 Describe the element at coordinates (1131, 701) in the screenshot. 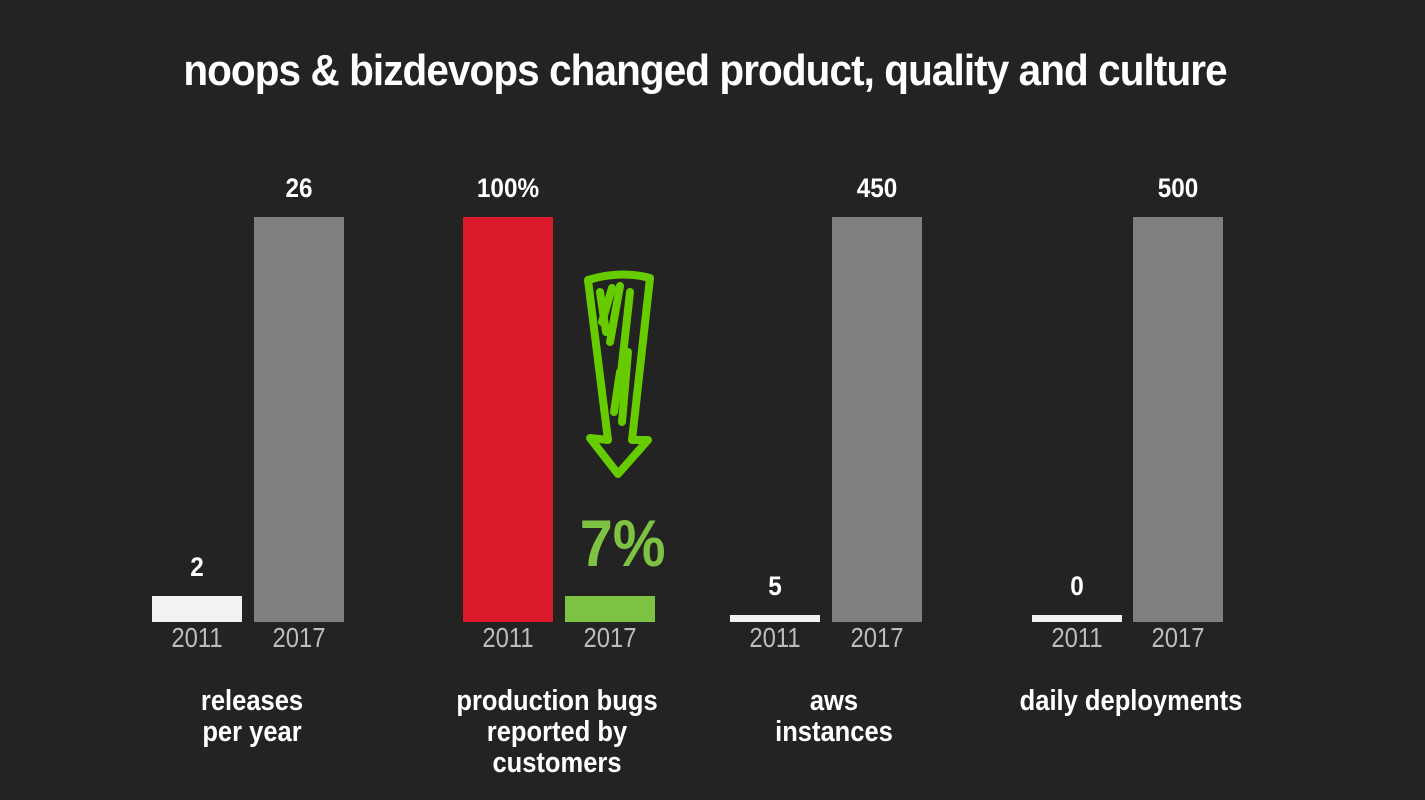

I see `group-label: daily deployments` at that location.